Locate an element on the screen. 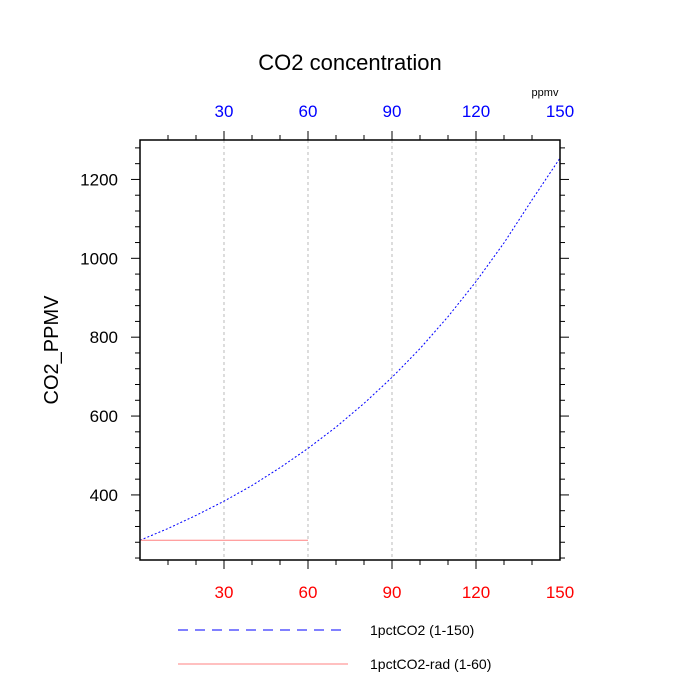  y-tick-label-800: 800 is located at coordinates (104, 337).